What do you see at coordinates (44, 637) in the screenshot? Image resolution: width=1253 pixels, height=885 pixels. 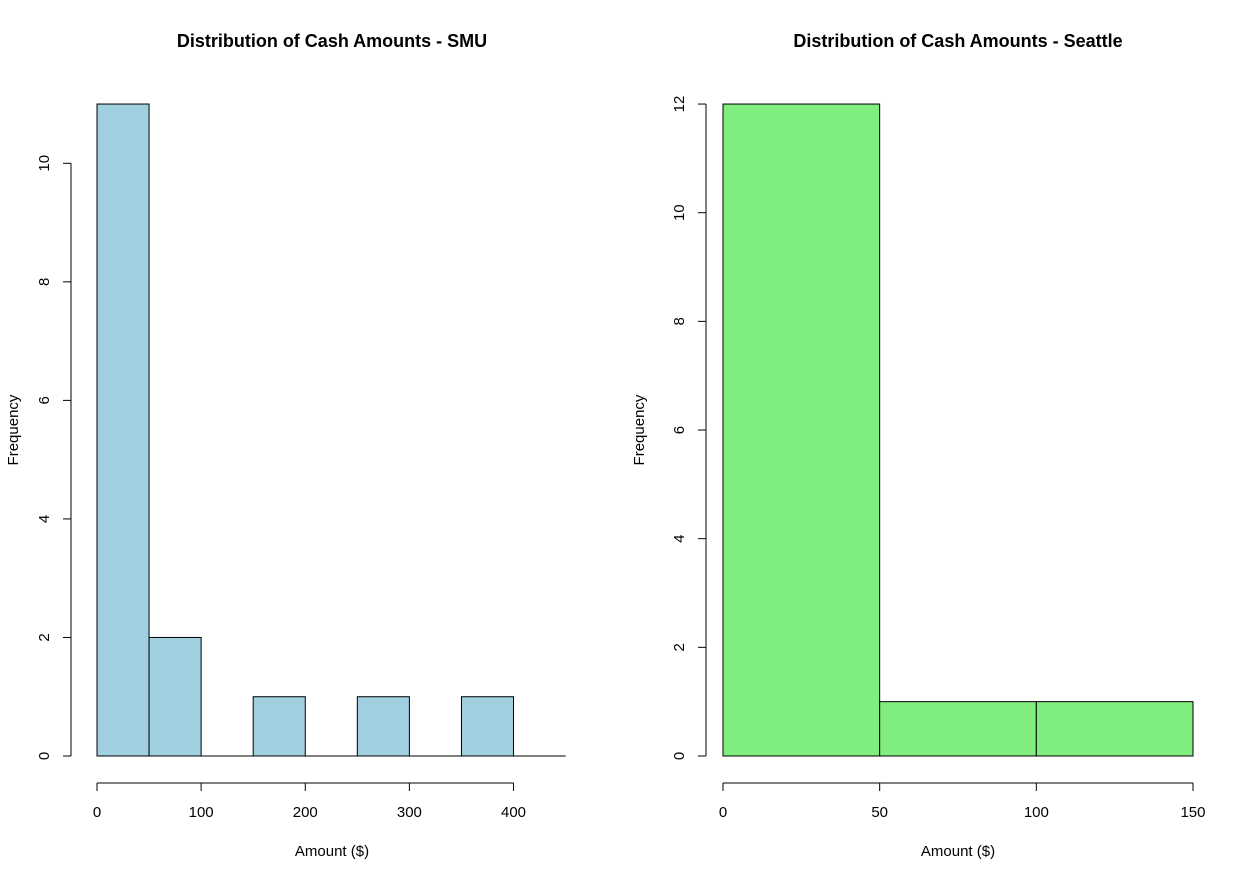 I see `y-tick-label-smu-2: 2` at bounding box center [44, 637].